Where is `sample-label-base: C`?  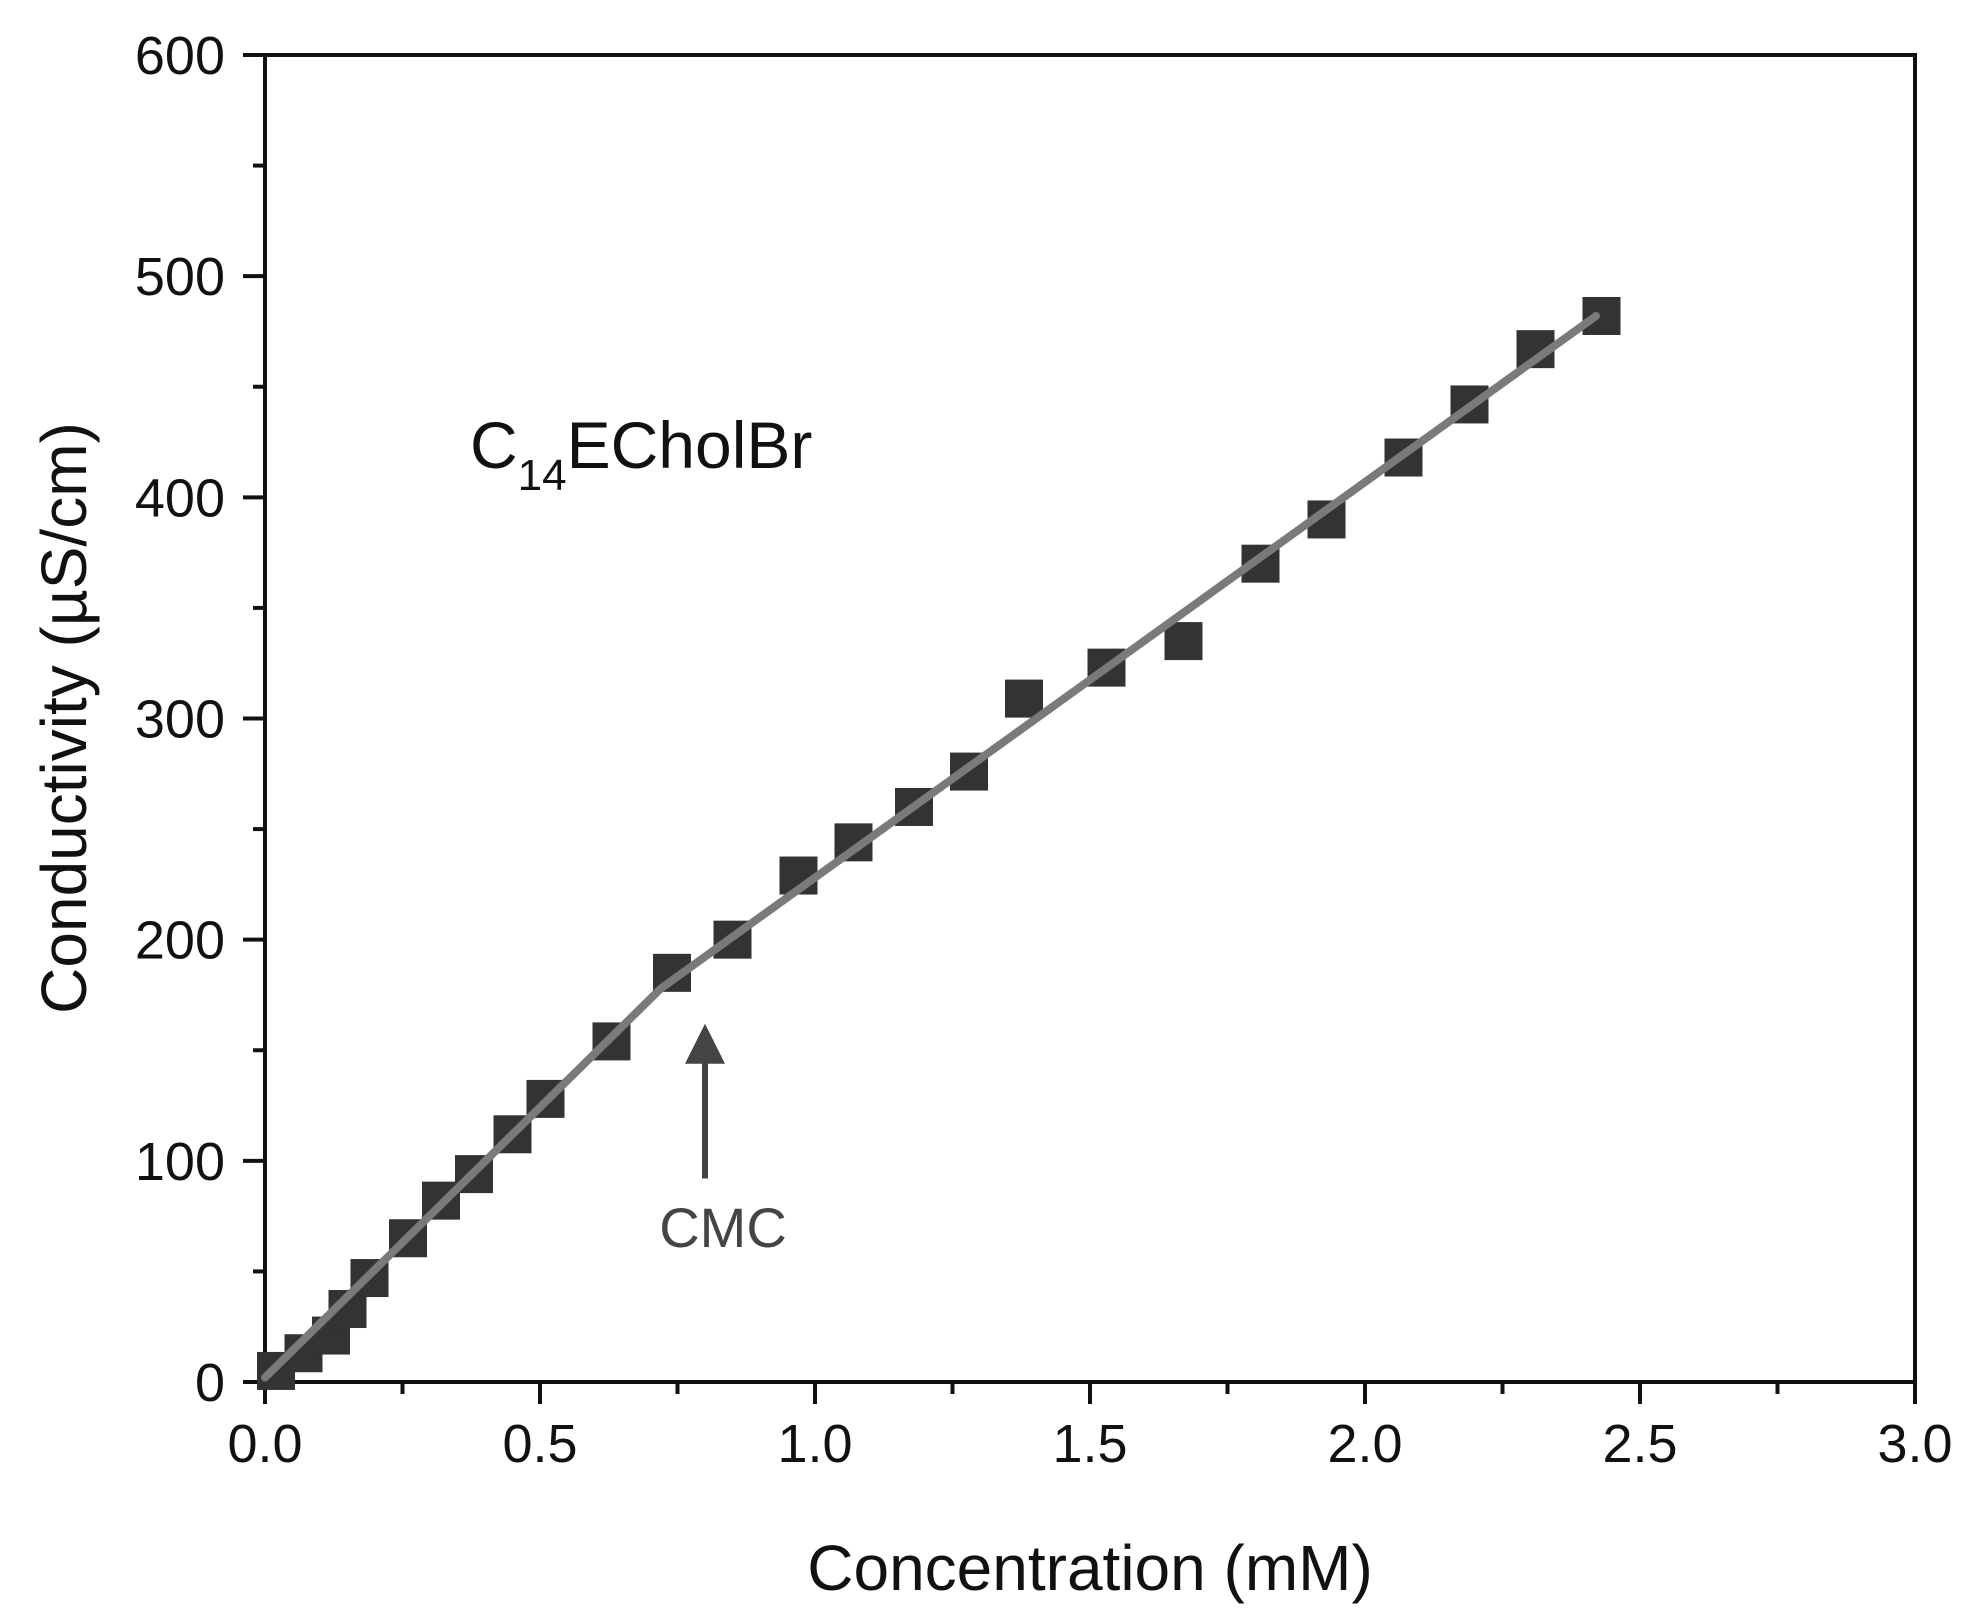
sample-label-base: C is located at coordinates (494, 445).